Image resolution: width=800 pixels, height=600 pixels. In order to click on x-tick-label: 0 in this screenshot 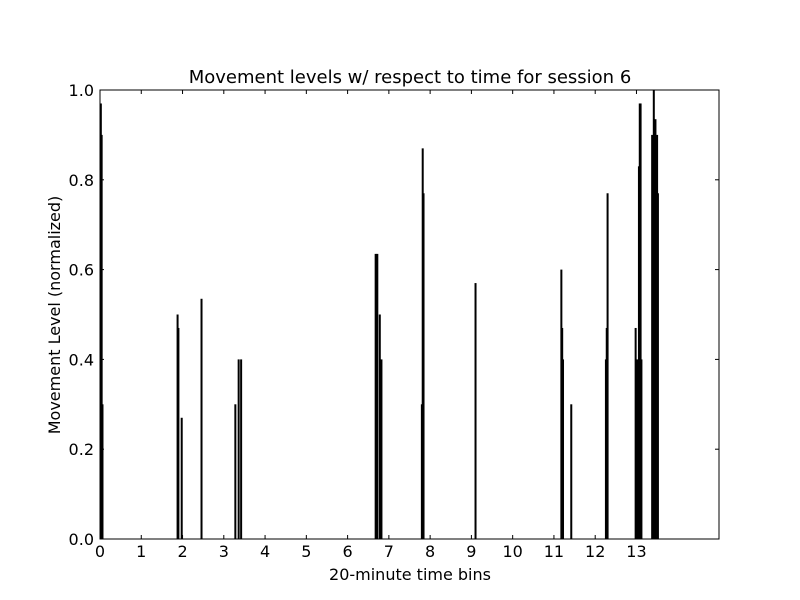, I will do `click(100, 551)`.